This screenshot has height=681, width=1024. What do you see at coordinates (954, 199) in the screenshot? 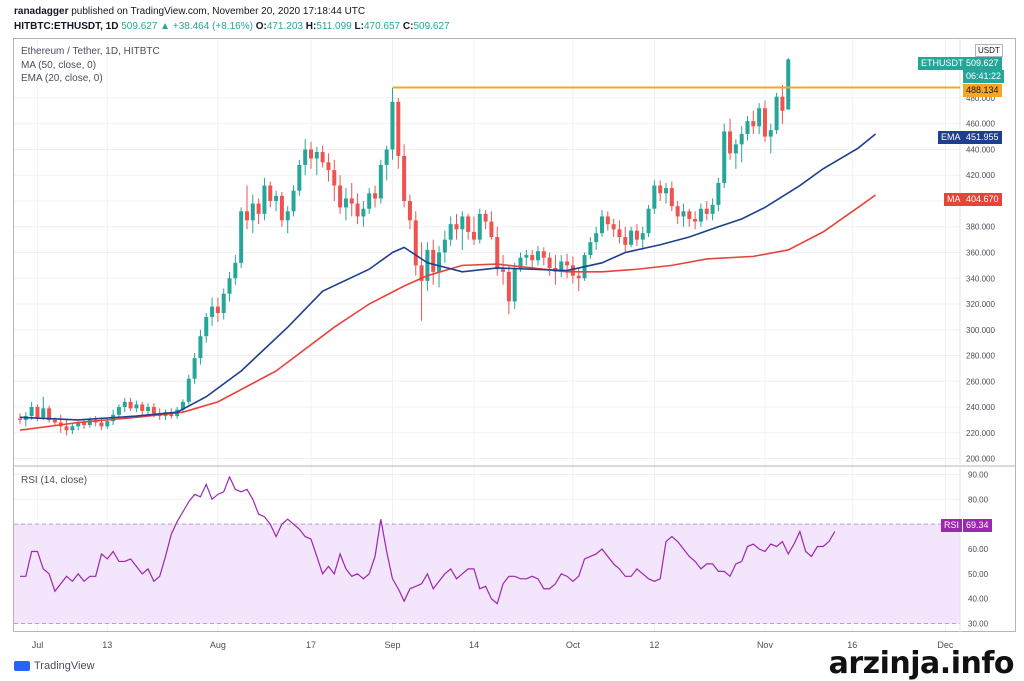
I see `ma-tag-label: MA` at bounding box center [954, 199].